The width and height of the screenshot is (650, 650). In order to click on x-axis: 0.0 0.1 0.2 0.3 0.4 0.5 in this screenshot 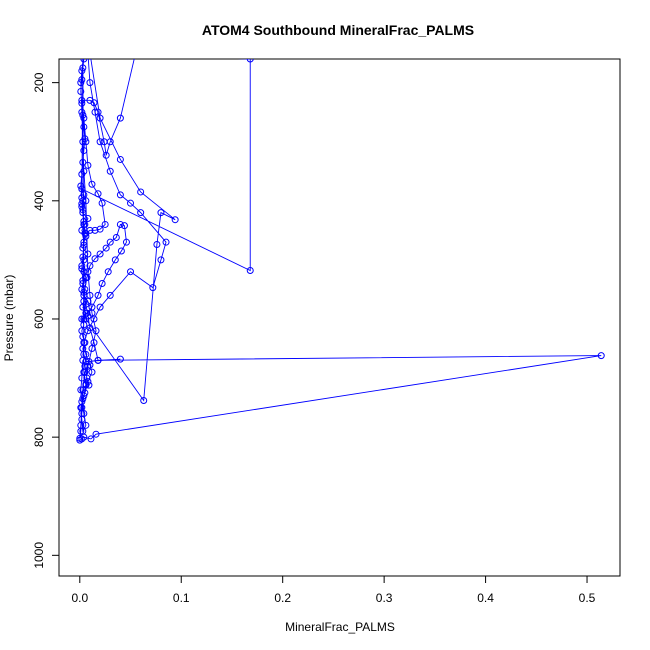, I will do `click(333, 590)`.